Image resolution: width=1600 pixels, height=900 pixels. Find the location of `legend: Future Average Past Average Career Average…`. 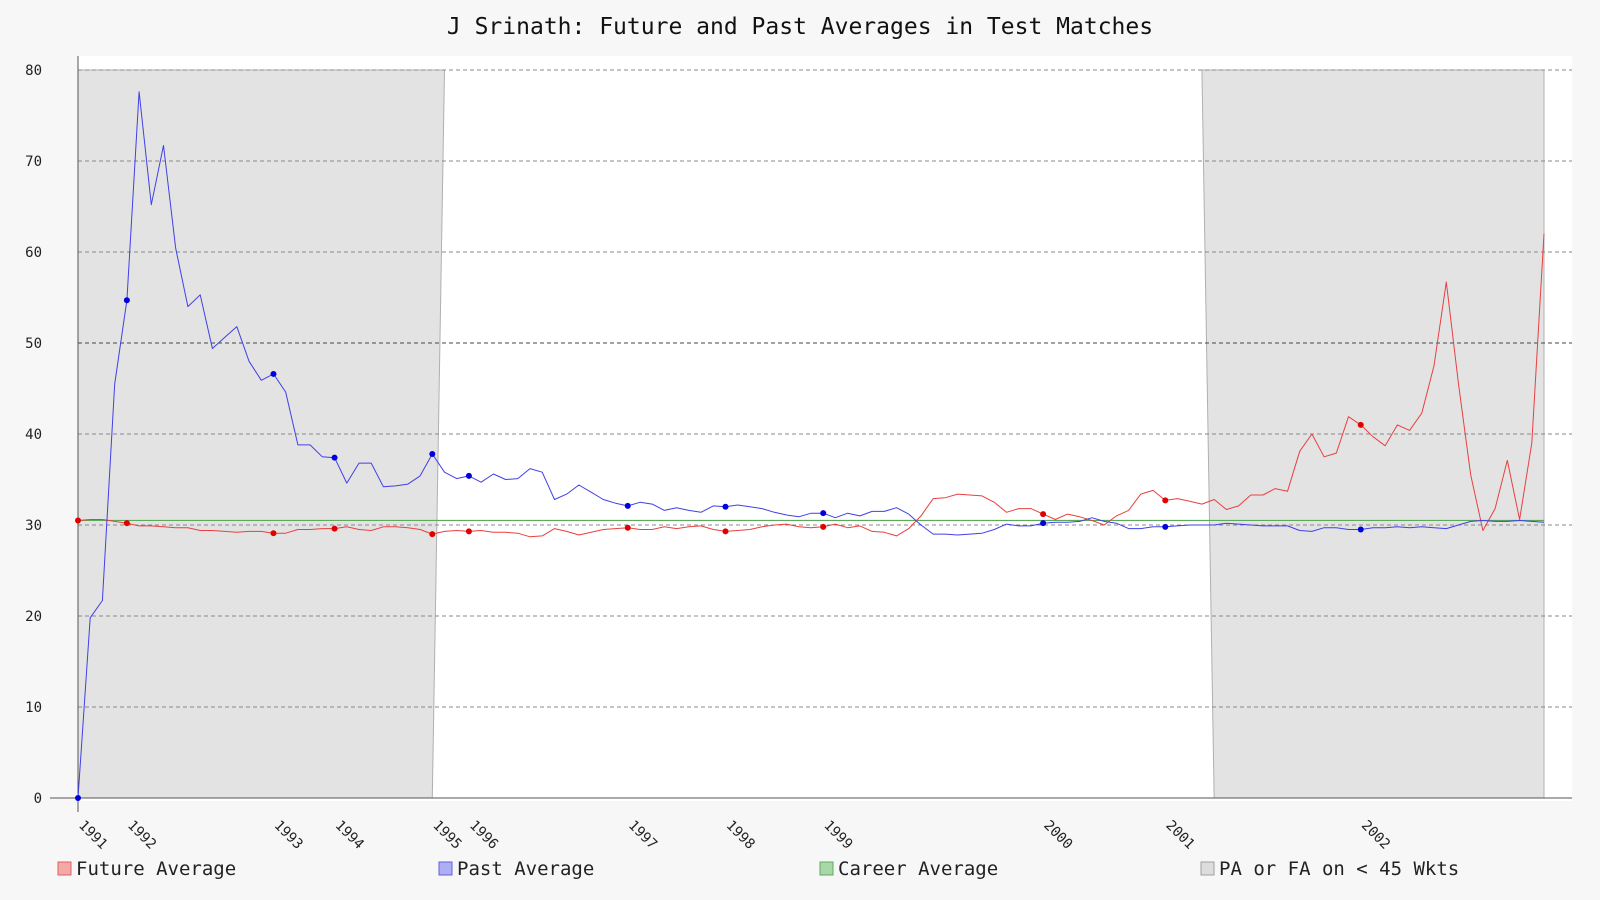

legend: Future Average Past Average Career Average… is located at coordinates (758, 869).